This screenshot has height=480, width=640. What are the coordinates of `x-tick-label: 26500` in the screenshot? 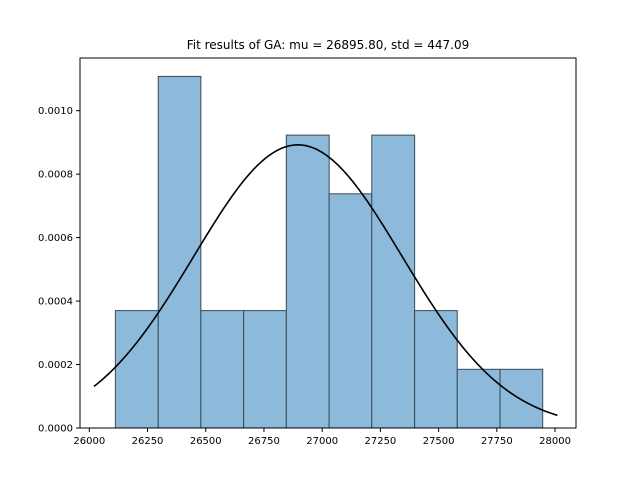 It's located at (206, 441).